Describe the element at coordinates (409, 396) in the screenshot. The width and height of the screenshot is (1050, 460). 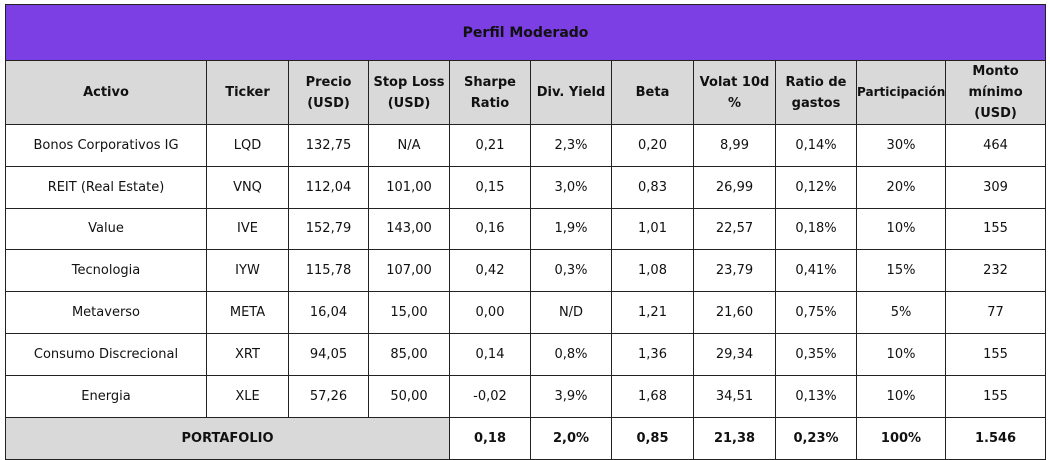
I see `cell-stop-loss: 50,00` at that location.